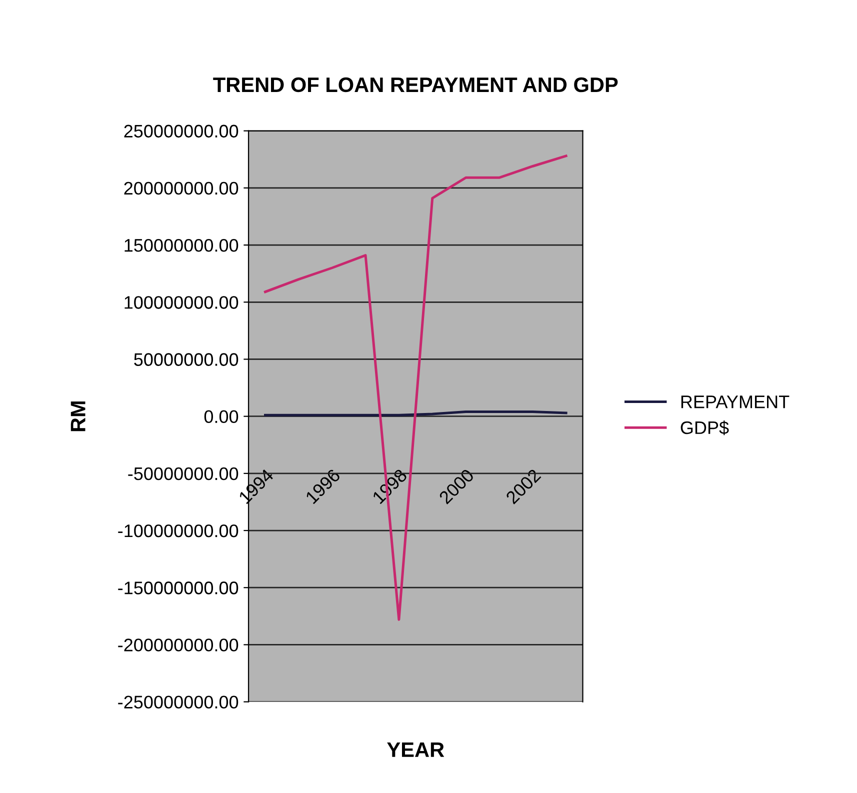 Image resolution: width=857 pixels, height=793 pixels. What do you see at coordinates (181, 131) in the screenshot?
I see `y-tick-label: 250000000.00` at bounding box center [181, 131].